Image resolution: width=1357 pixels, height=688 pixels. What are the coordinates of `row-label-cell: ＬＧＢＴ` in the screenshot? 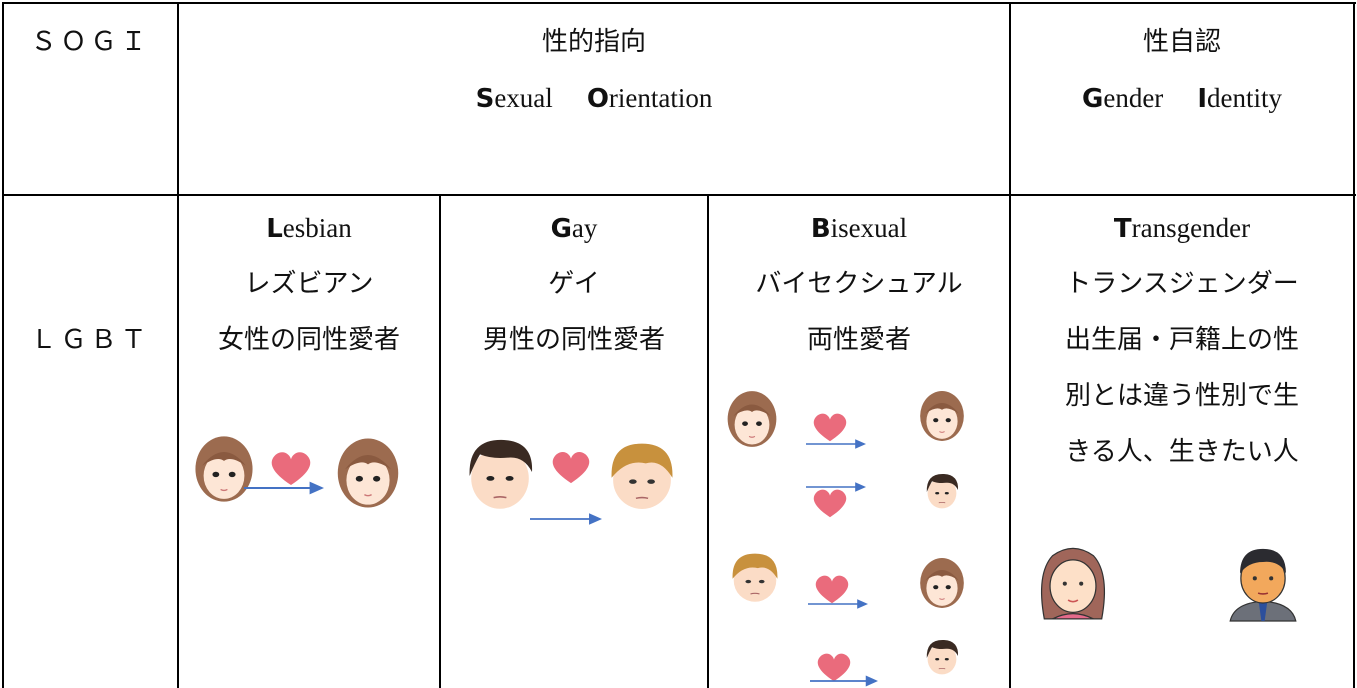 It's located at (90, 340).